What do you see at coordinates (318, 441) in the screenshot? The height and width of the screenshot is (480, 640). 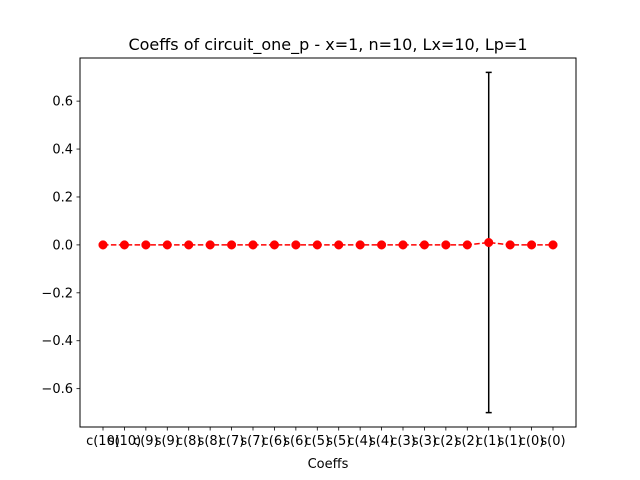 I see `x-tick-label: c(5)` at bounding box center [318, 441].